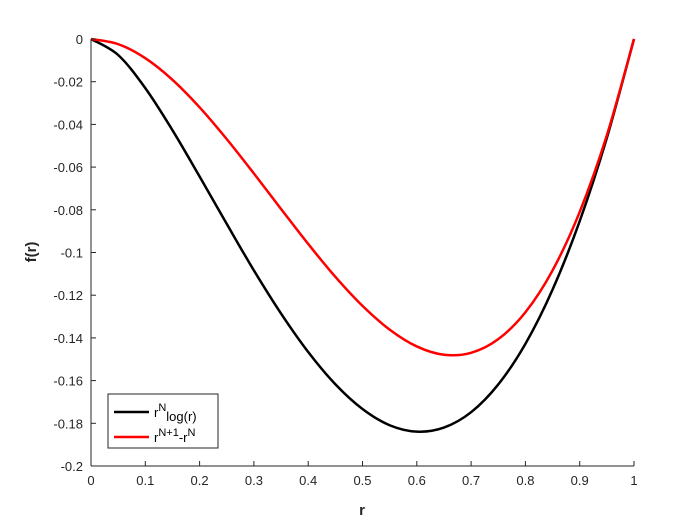 The height and width of the screenshot is (525, 700). I want to click on y-tick-label: -0.16, so click(68, 381).